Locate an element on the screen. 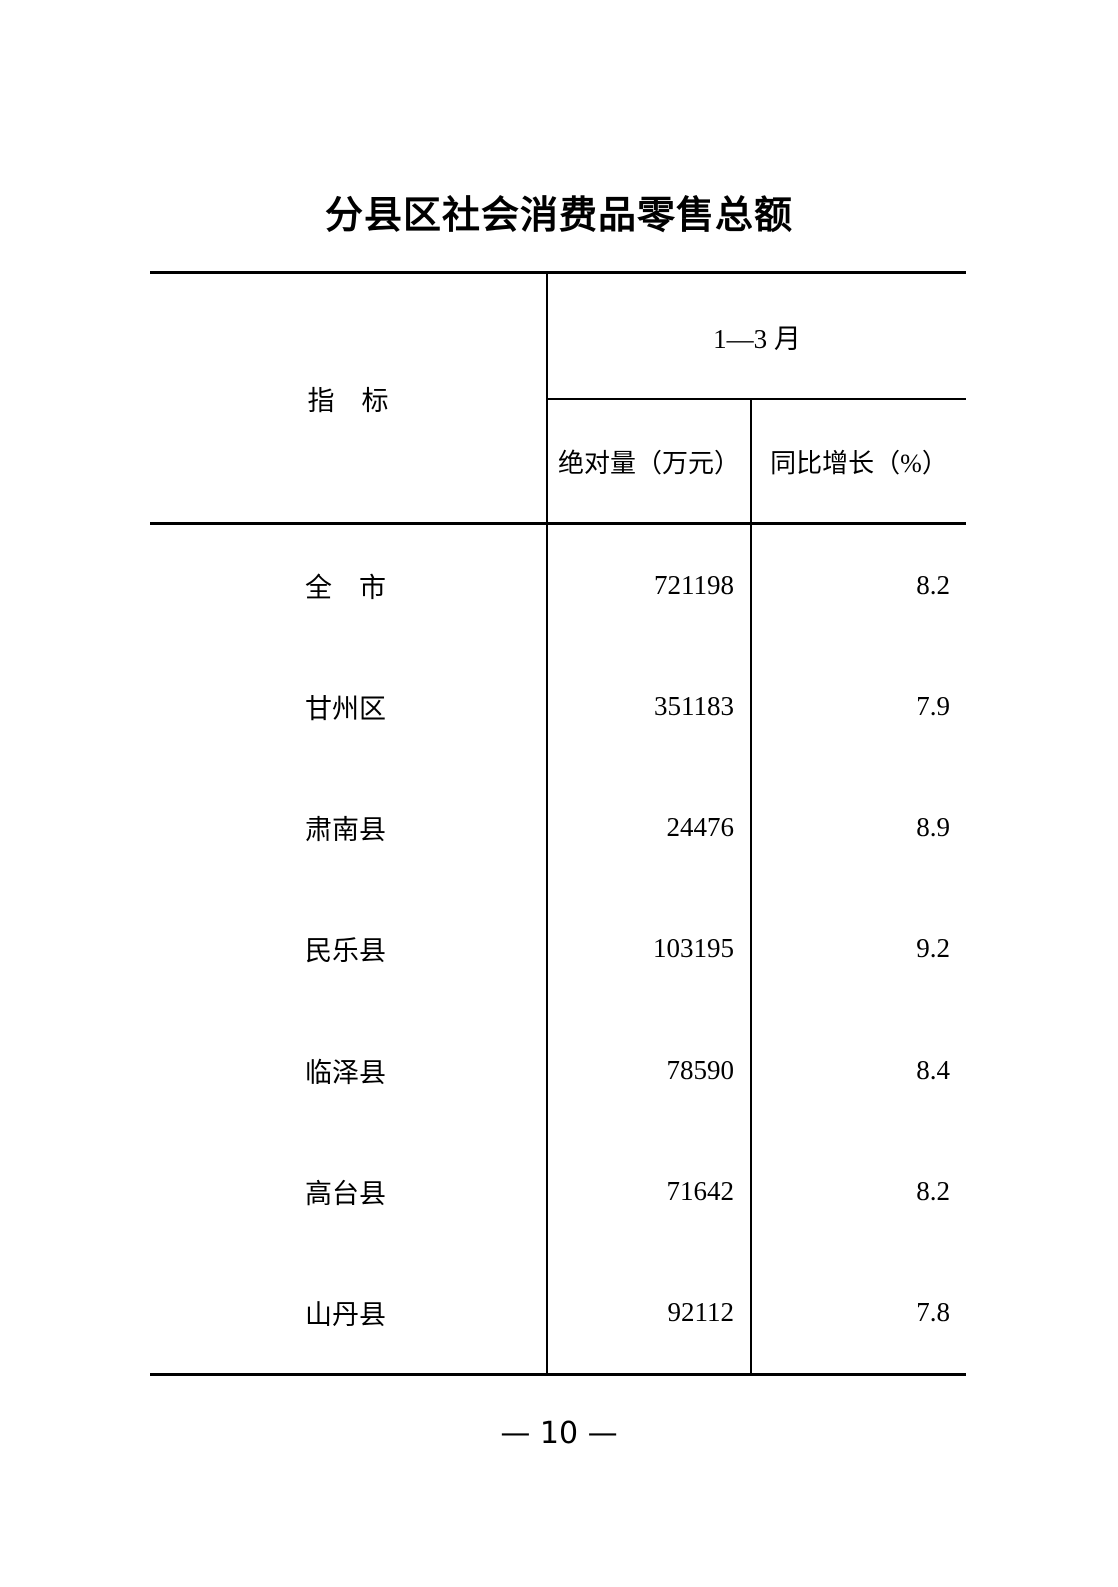  page-title: 分县区社会消费品零售总额 is located at coordinates (558, 215).